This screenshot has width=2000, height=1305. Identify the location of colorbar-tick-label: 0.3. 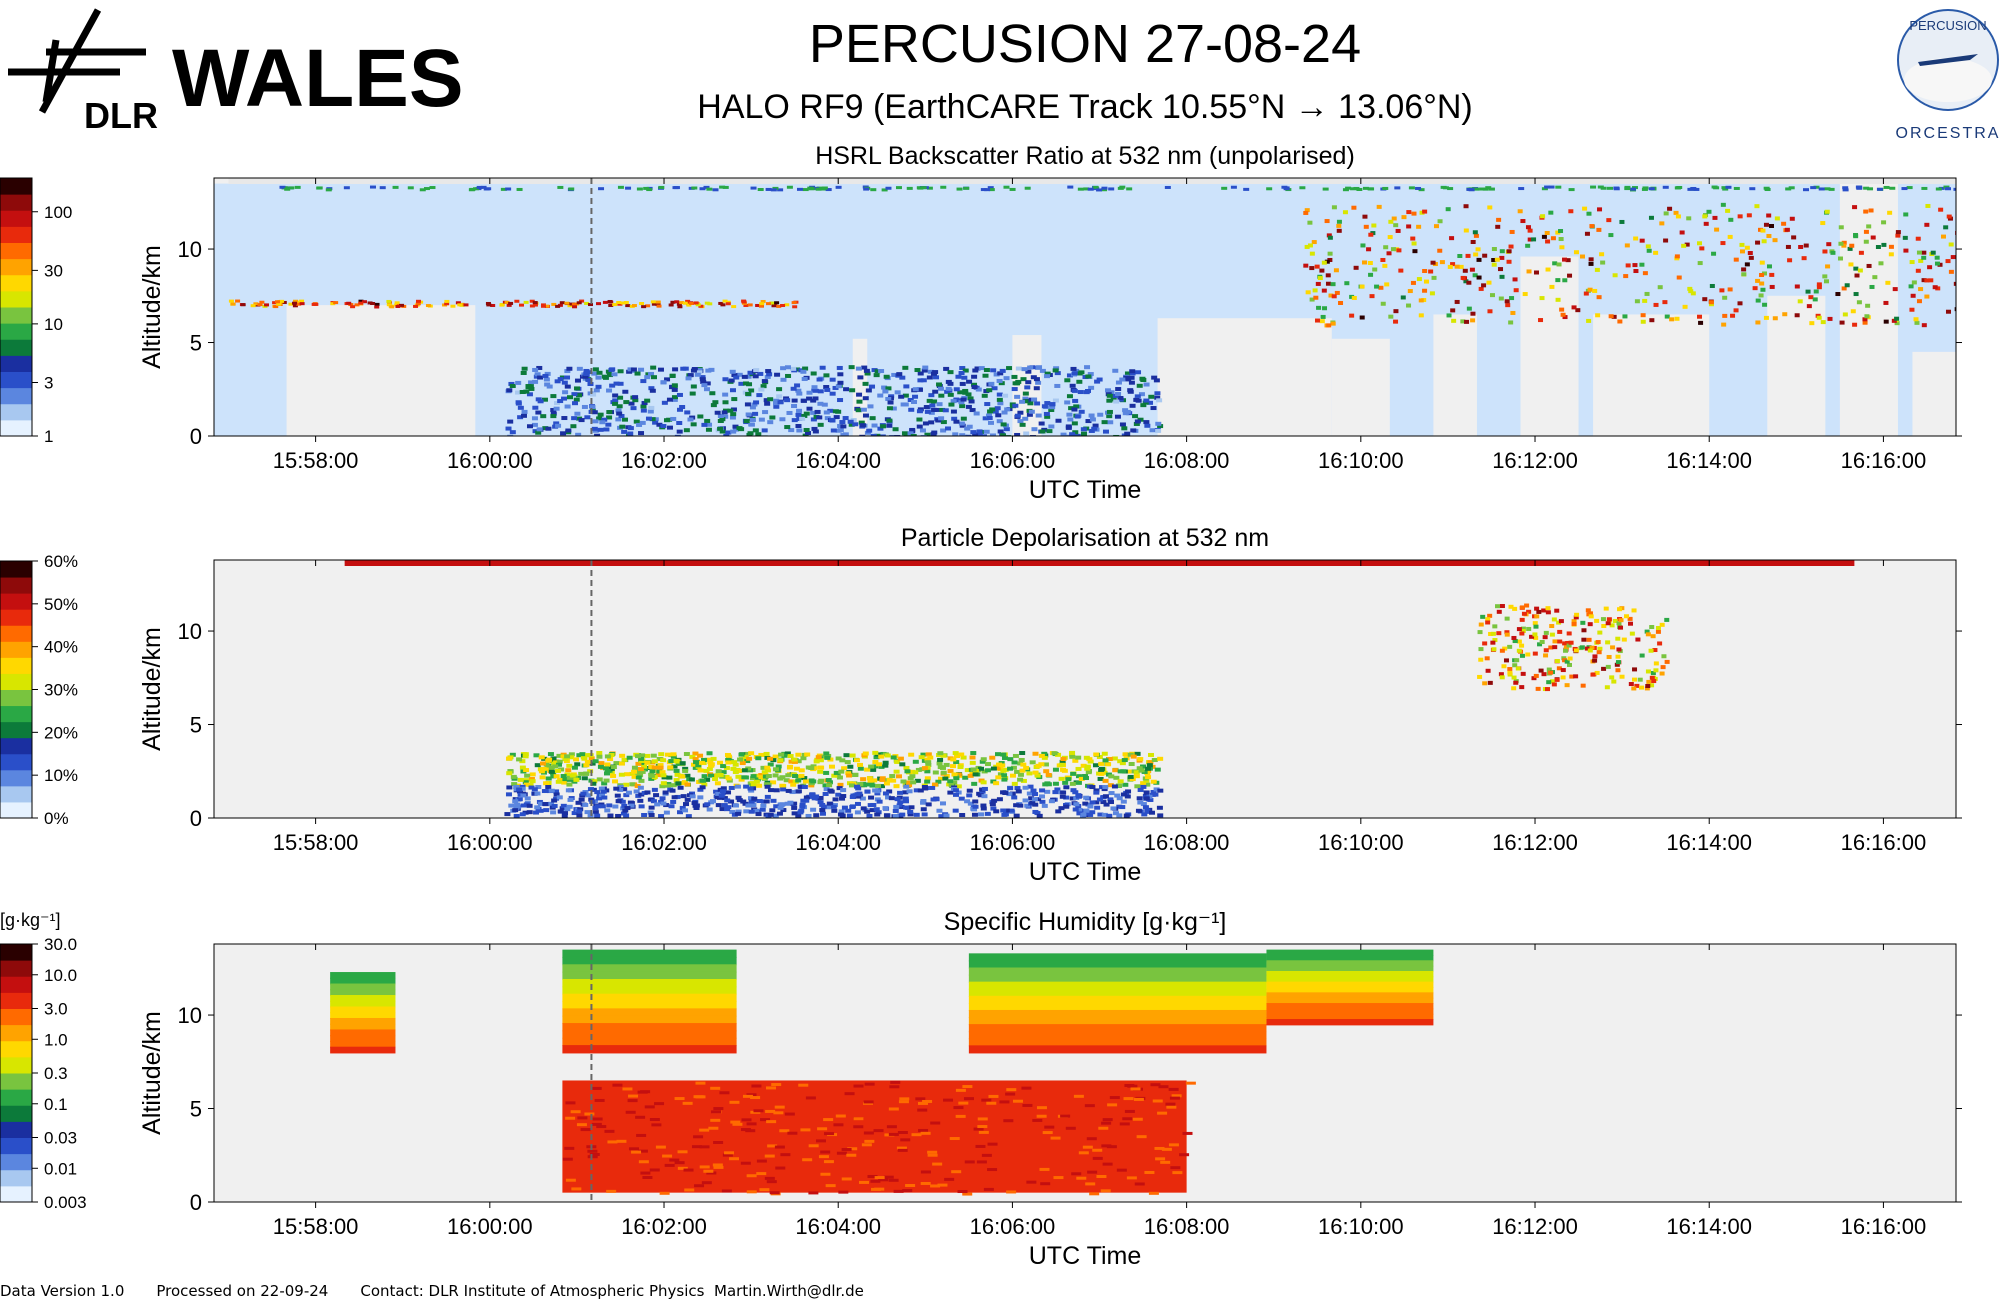
(56, 1073).